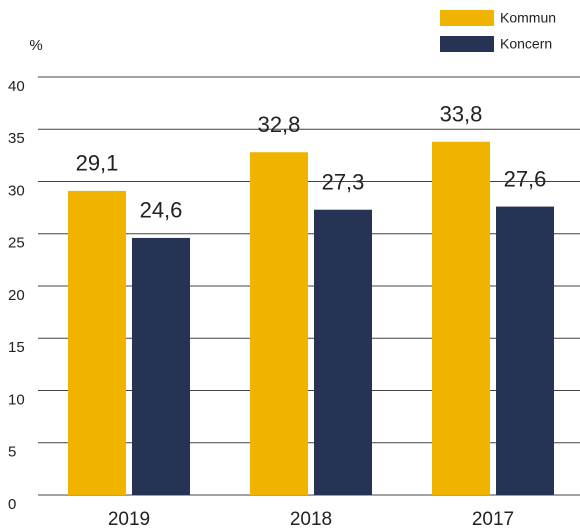  What do you see at coordinates (12, 504) in the screenshot?
I see `y-tick-label: 0` at bounding box center [12, 504].